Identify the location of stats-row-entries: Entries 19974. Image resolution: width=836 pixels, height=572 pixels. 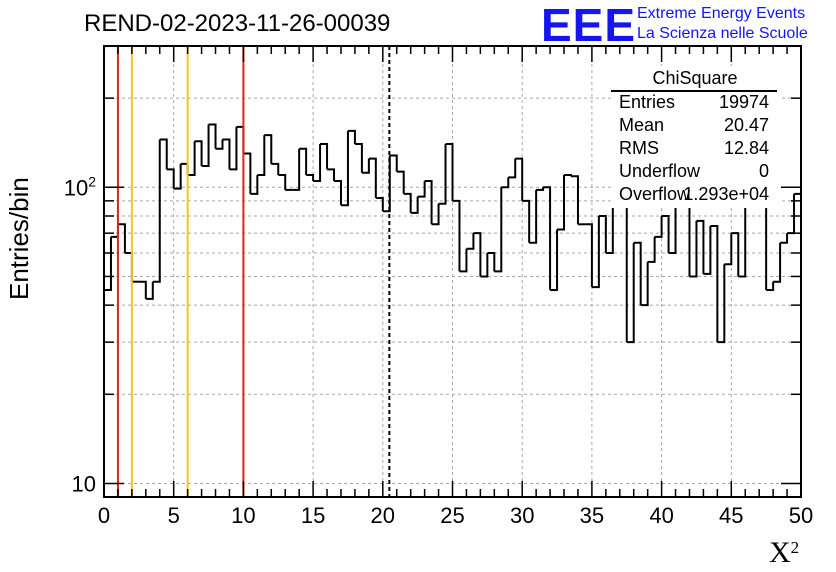
(694, 103).